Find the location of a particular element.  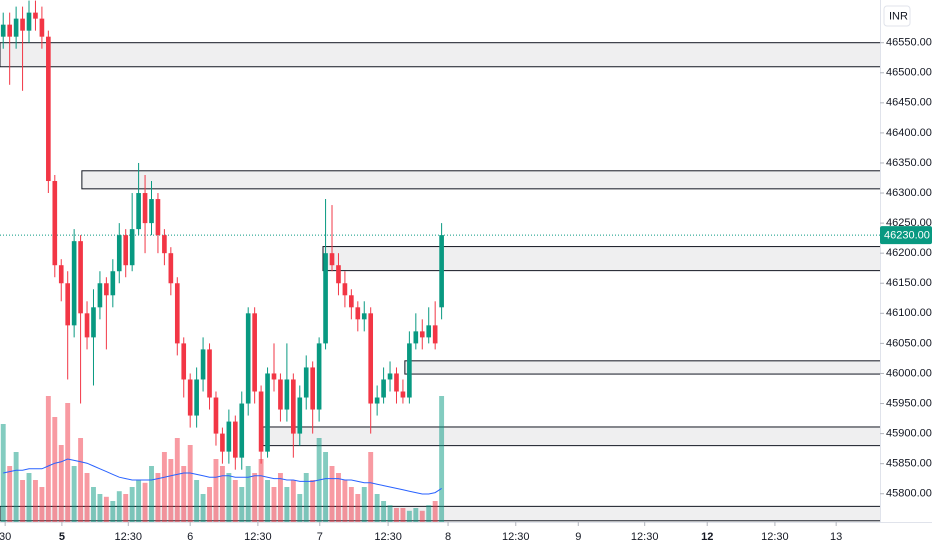

y-tick-label: 45850.00 is located at coordinates (909, 464).